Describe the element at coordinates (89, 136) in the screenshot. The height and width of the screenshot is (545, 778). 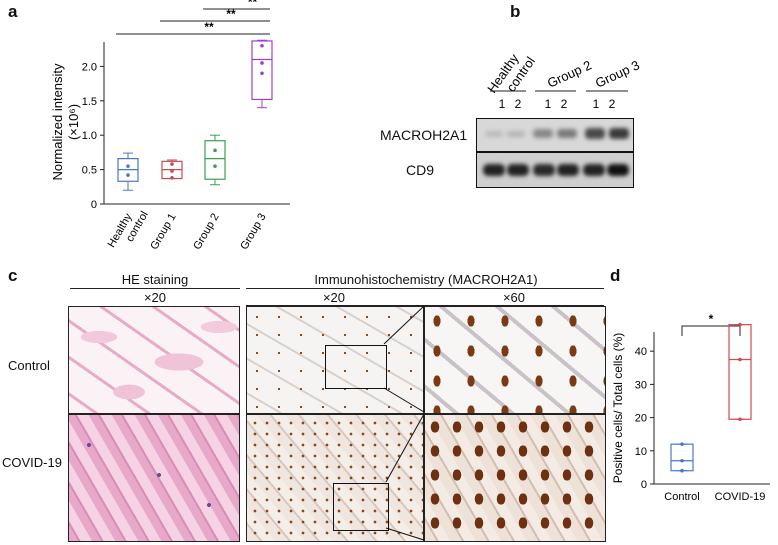
I see `y-tick-label: 1.0` at that location.